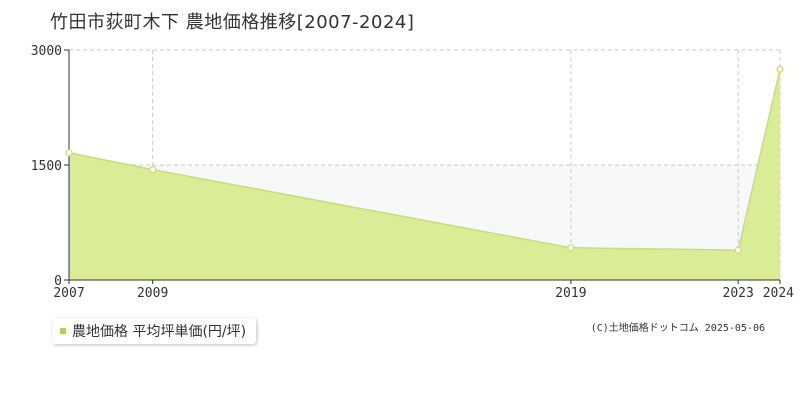 This screenshot has width=800, height=400. I want to click on x-tick-label: 2009, so click(152, 293).